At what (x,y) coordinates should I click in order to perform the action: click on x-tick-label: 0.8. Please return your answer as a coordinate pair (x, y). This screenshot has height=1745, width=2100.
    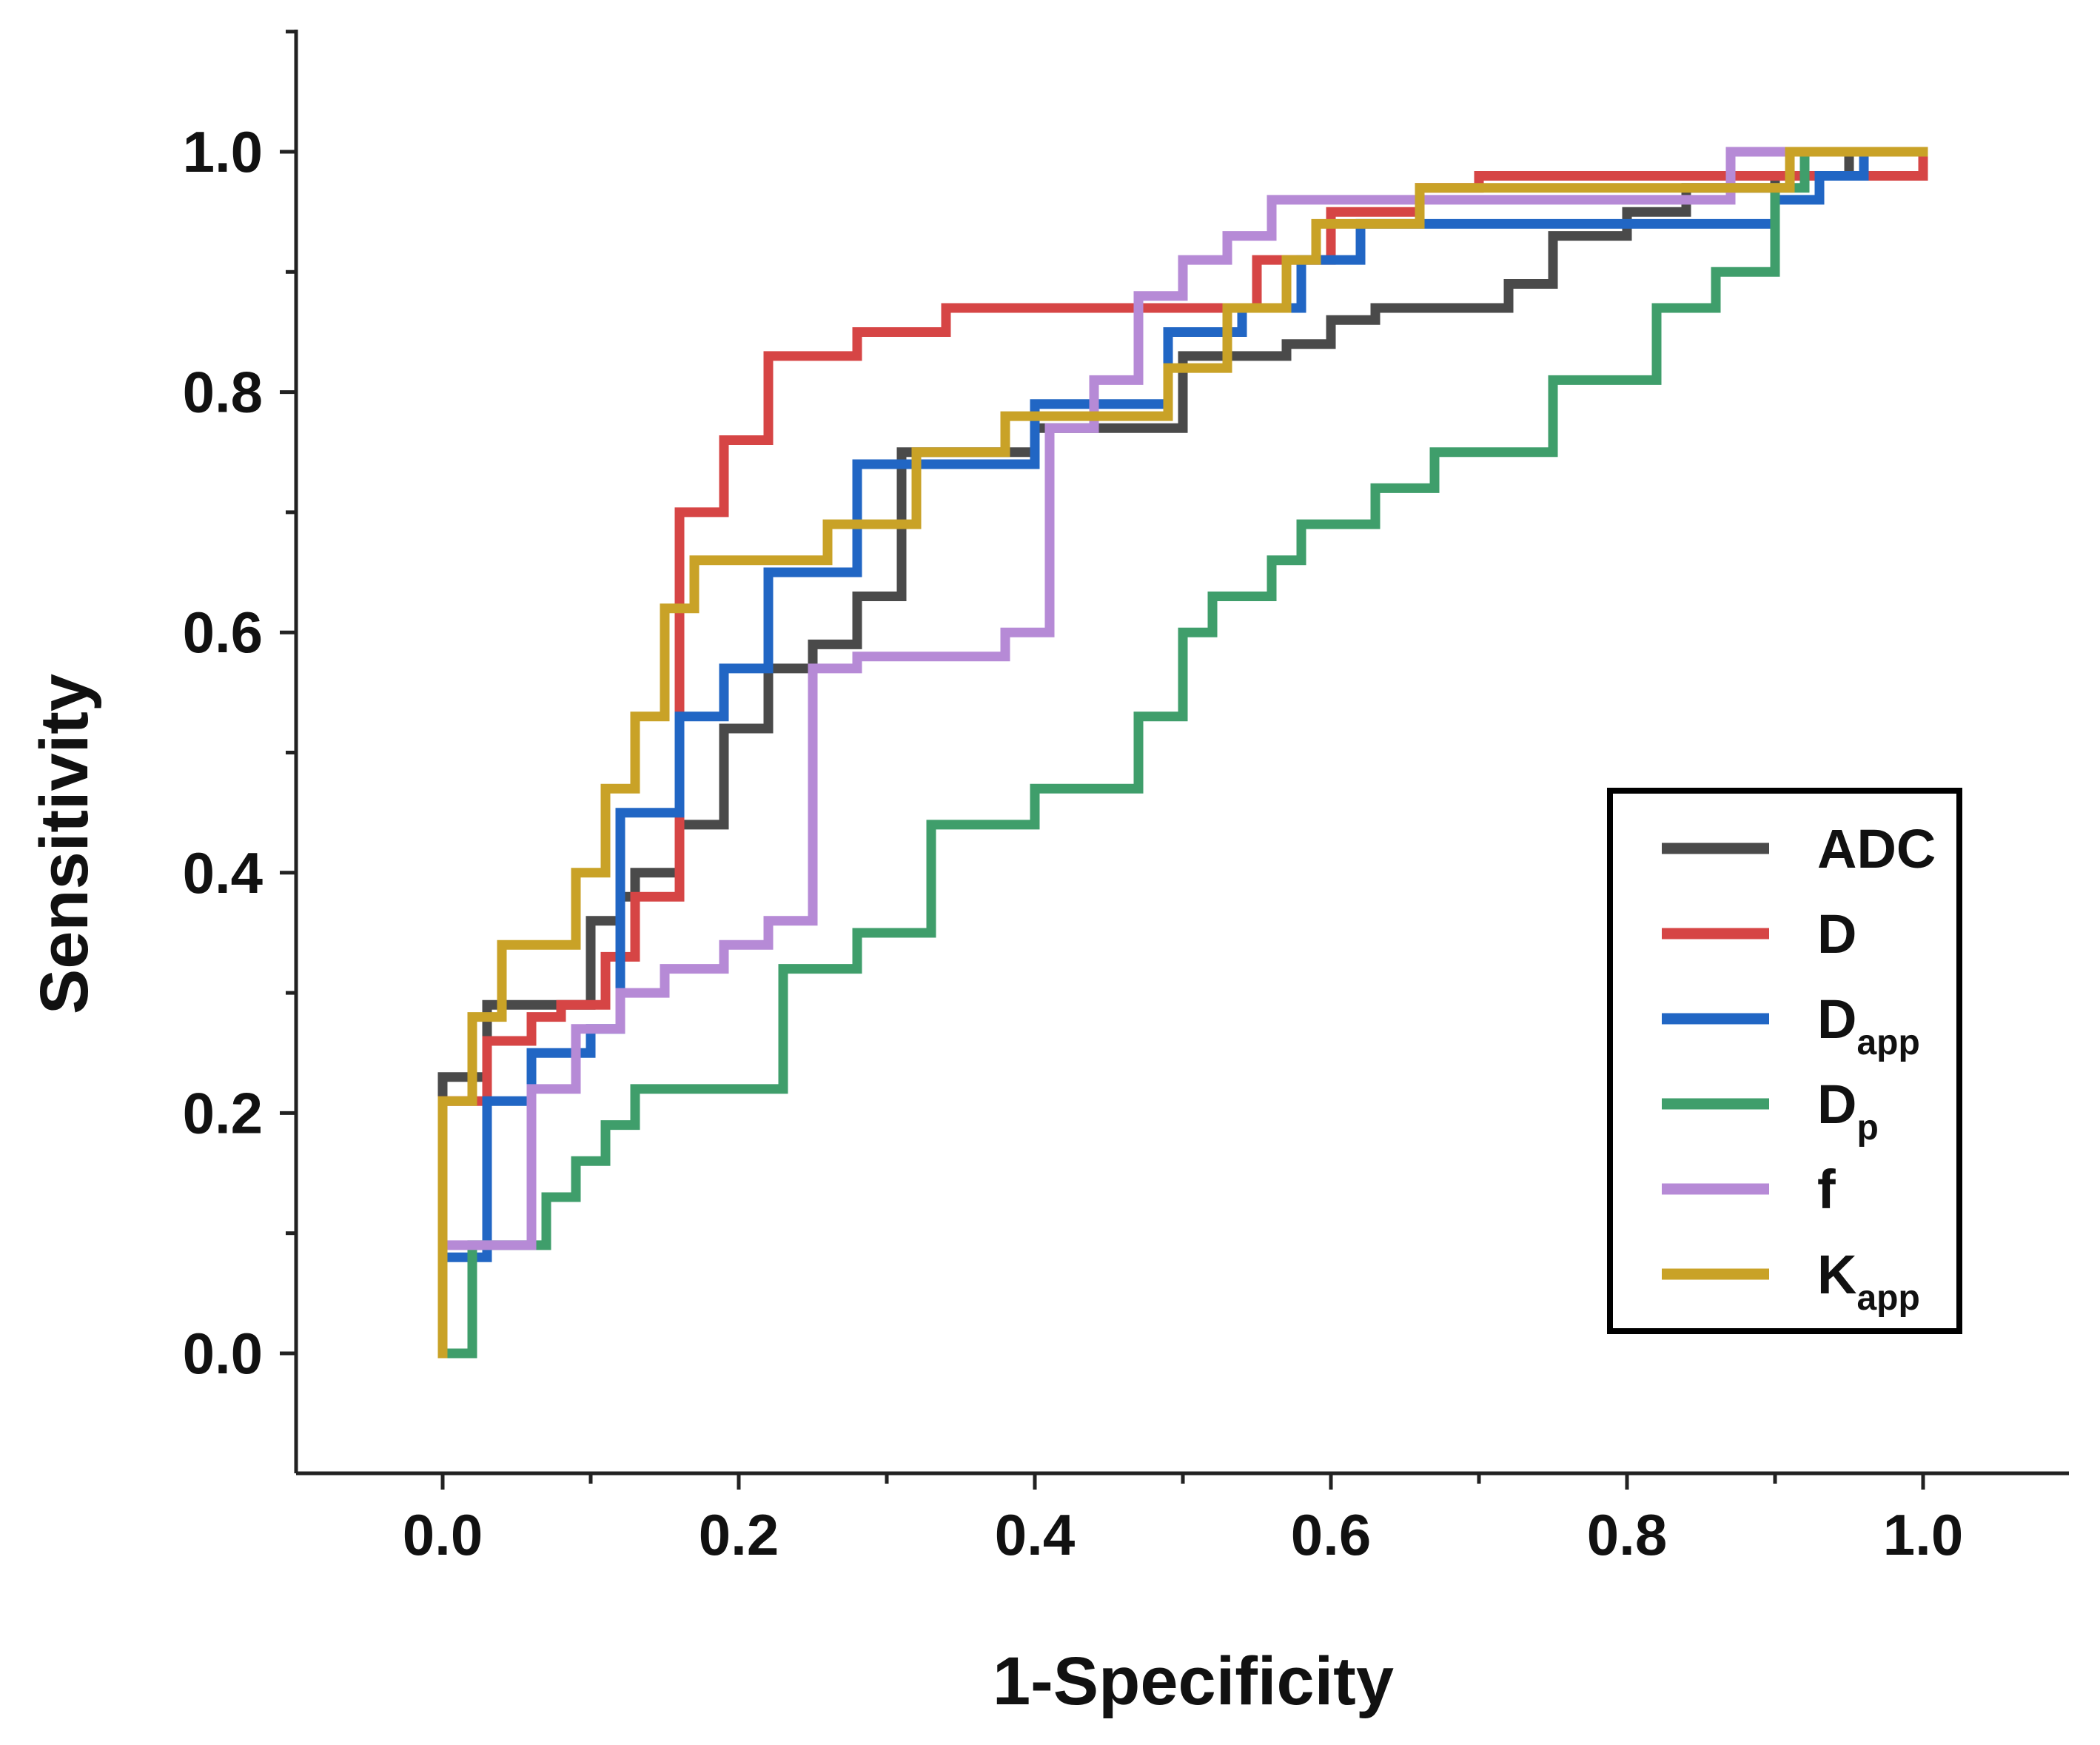
    Looking at the image, I should click on (1627, 1534).